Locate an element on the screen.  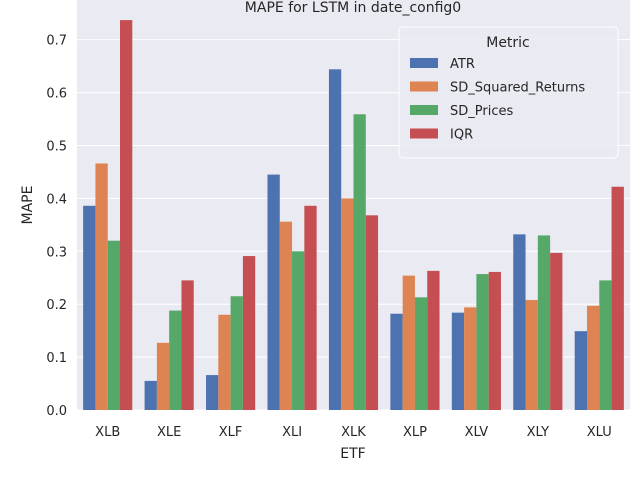
chart-title: MAPE for LSTM in date_config0 is located at coordinates (353, 8).